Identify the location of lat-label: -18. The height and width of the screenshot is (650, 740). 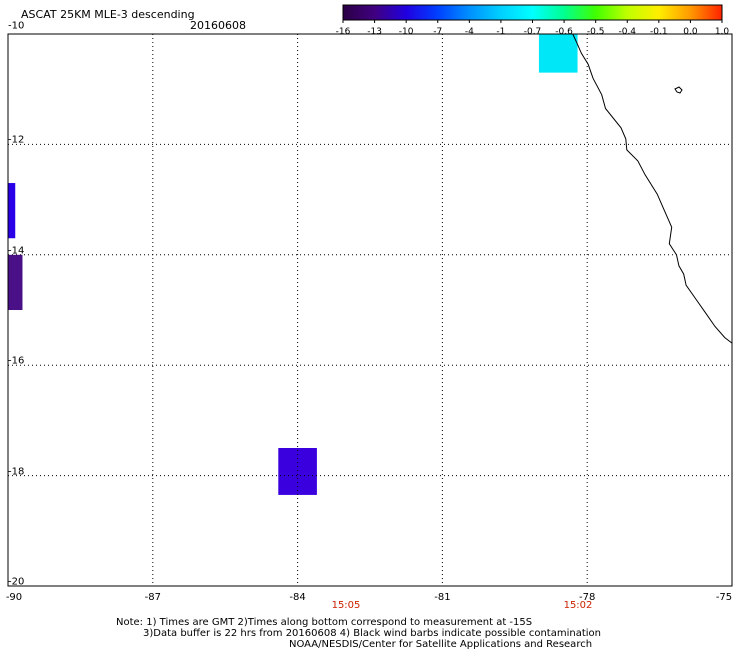
(16, 472).